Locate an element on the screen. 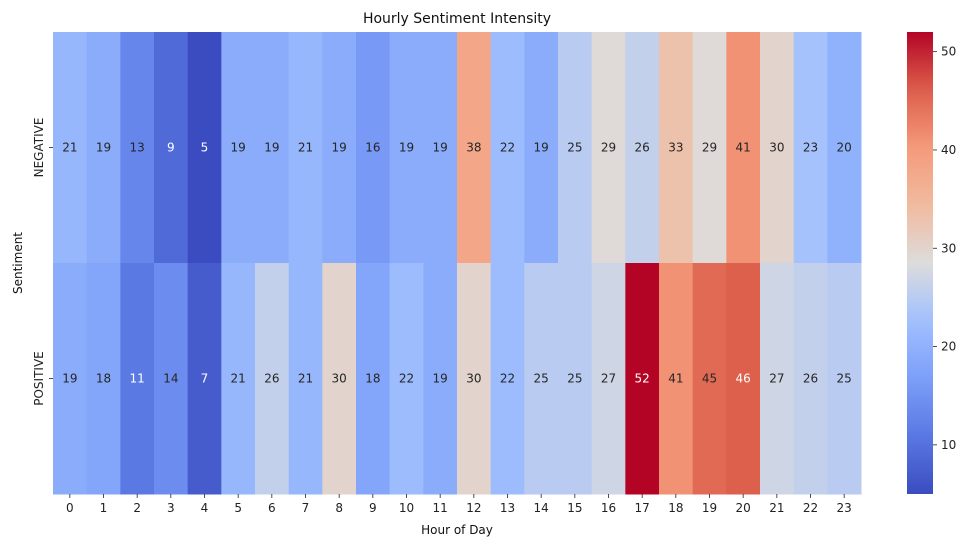  colorbar-tick-label: 40 is located at coordinates (948, 150).